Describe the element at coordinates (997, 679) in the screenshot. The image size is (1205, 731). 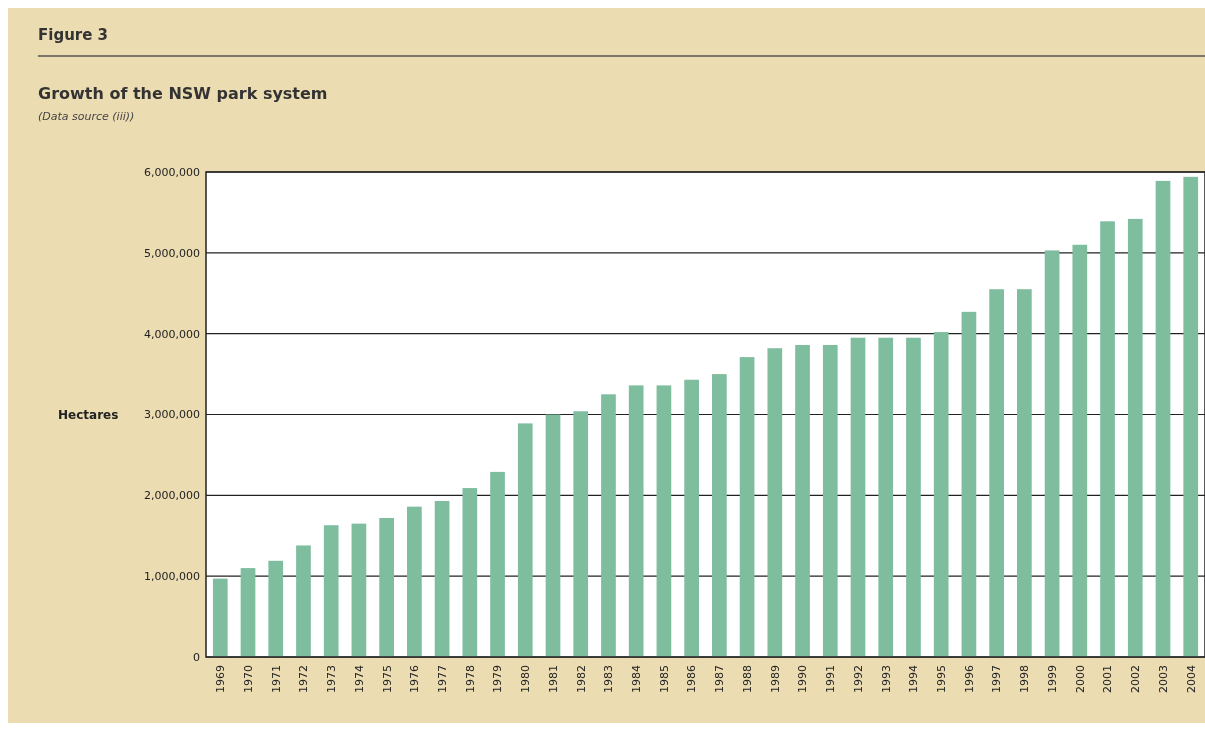
I see `x-tick-label: 1997` at that location.